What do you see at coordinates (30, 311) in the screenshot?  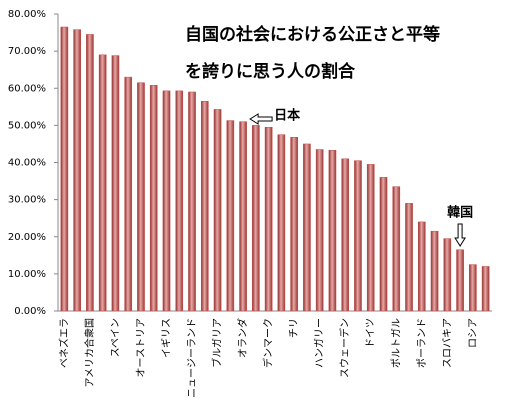 I see `y-tick-label: 0.00%` at bounding box center [30, 311].